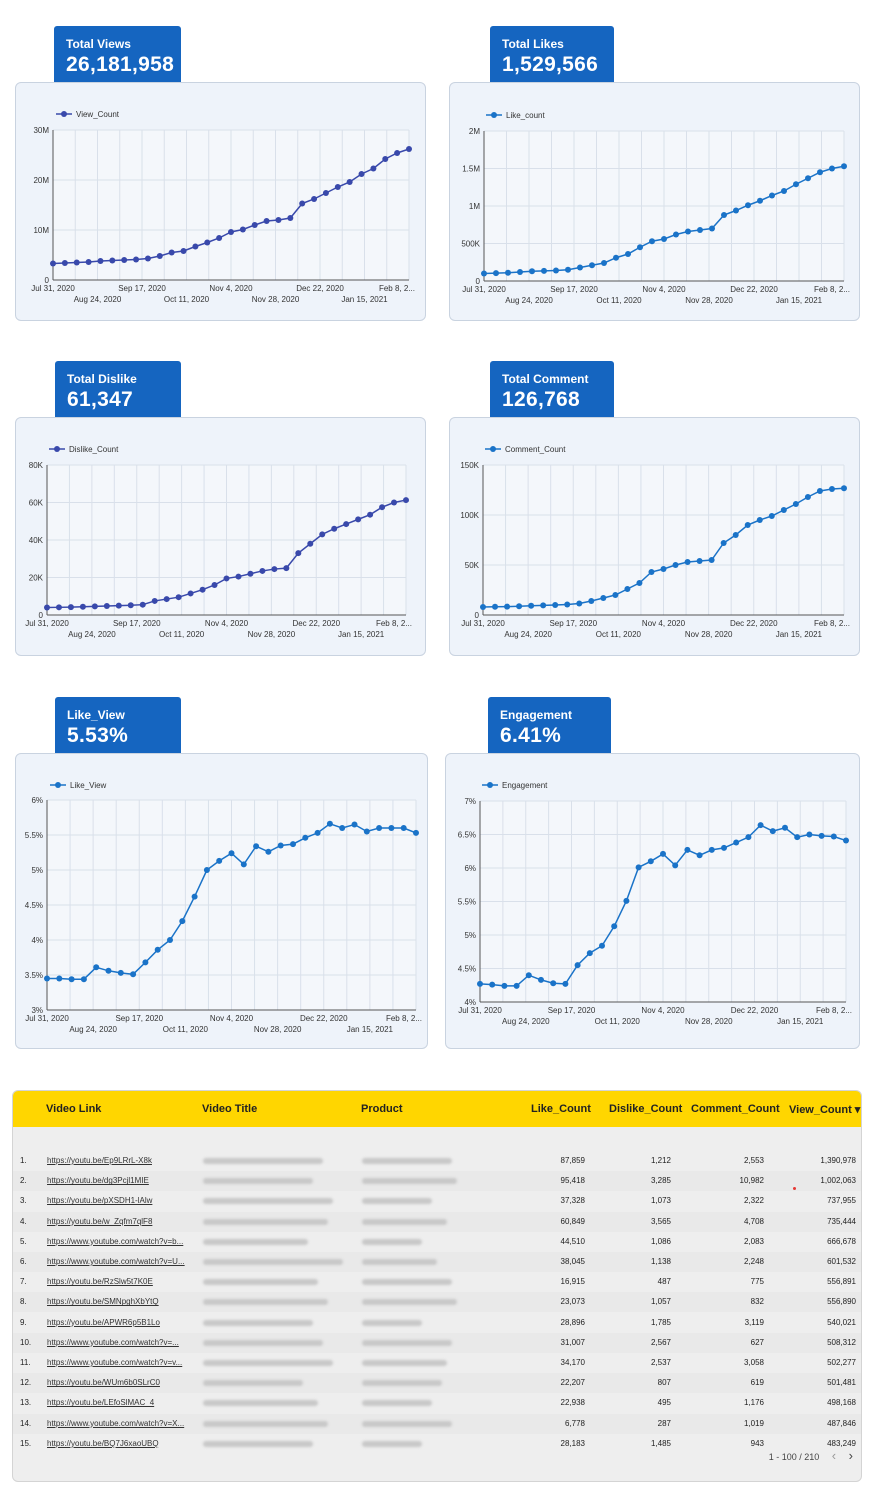 This screenshot has width=875, height=1509. What do you see at coordinates (825, 1110) in the screenshot?
I see `col-view-count: View_Count ▾` at bounding box center [825, 1110].